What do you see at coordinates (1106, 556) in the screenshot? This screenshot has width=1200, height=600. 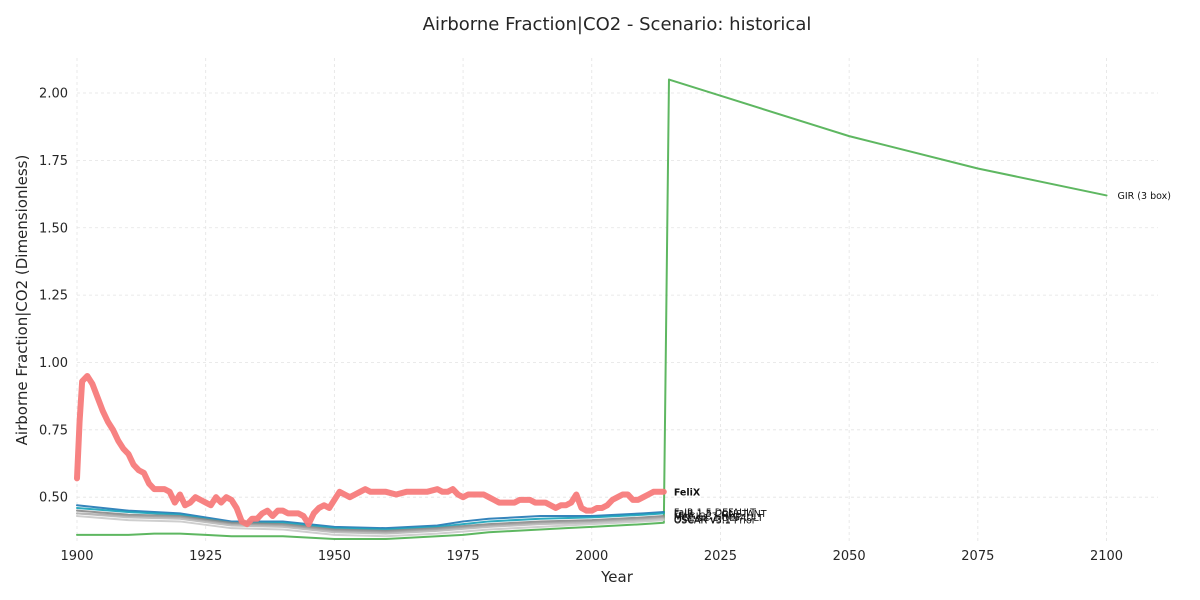 I see `x-tick-label: 2100` at bounding box center [1106, 556].